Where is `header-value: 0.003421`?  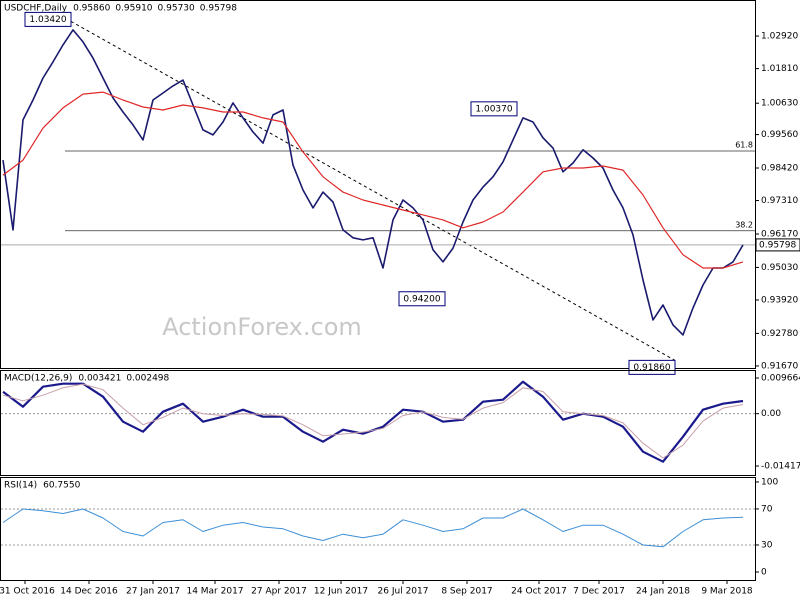
header-value: 0.003421 is located at coordinates (99, 379).